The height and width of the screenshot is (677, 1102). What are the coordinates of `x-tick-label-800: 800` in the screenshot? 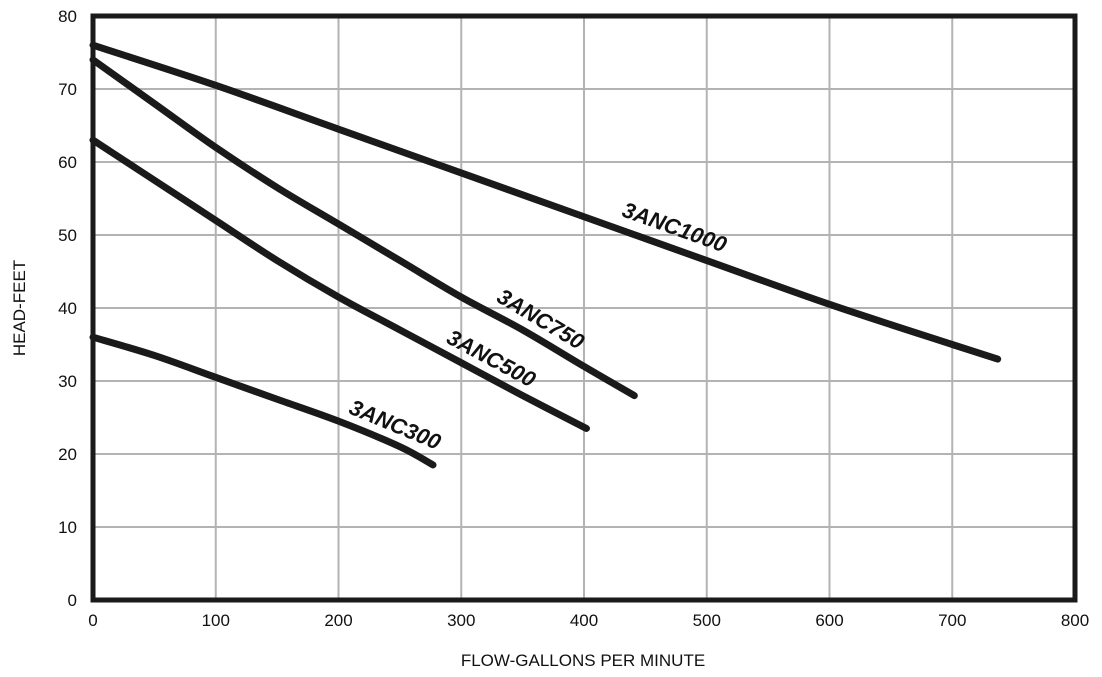 It's located at (1075, 620).